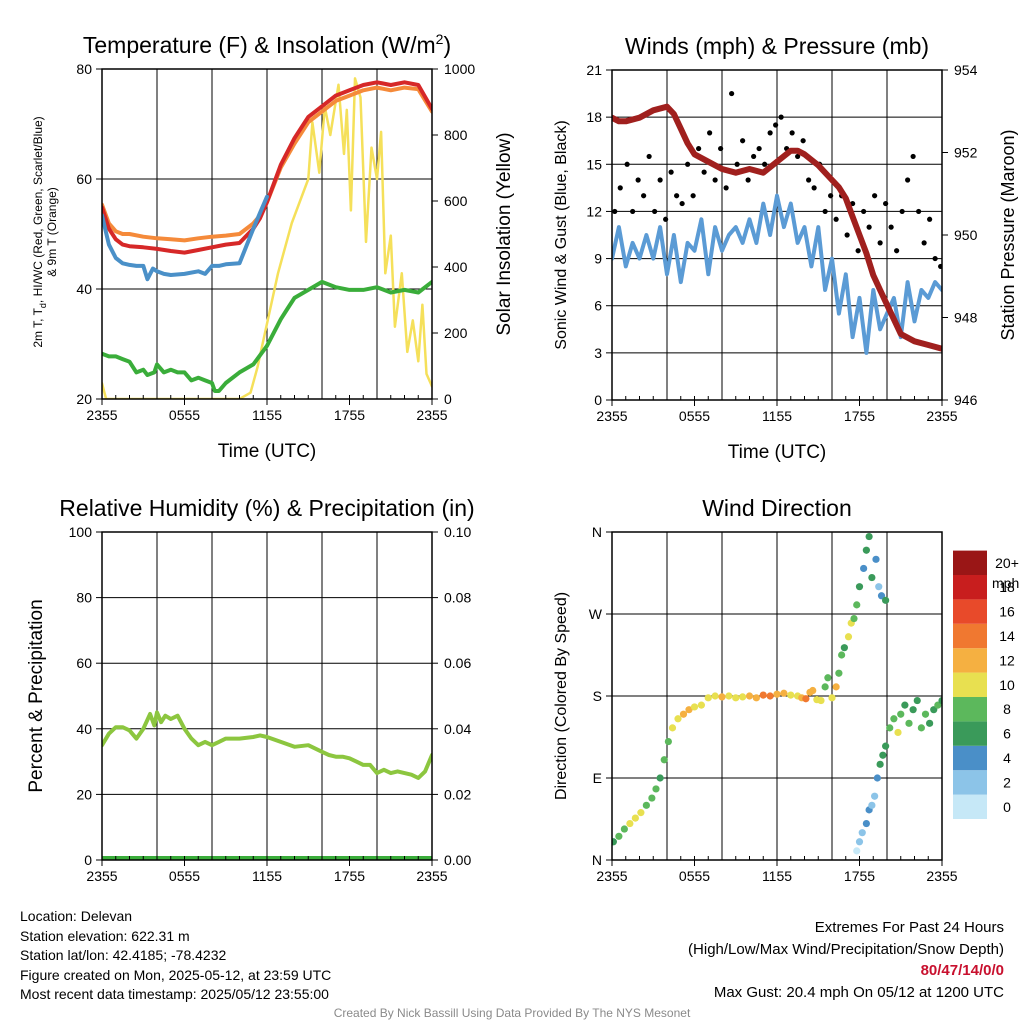 Image resolution: width=1024 pixels, height=1024 pixels. What do you see at coordinates (185, 238) in the screenshot?
I see `series-line-c4a90c8` at bounding box center [185, 238].